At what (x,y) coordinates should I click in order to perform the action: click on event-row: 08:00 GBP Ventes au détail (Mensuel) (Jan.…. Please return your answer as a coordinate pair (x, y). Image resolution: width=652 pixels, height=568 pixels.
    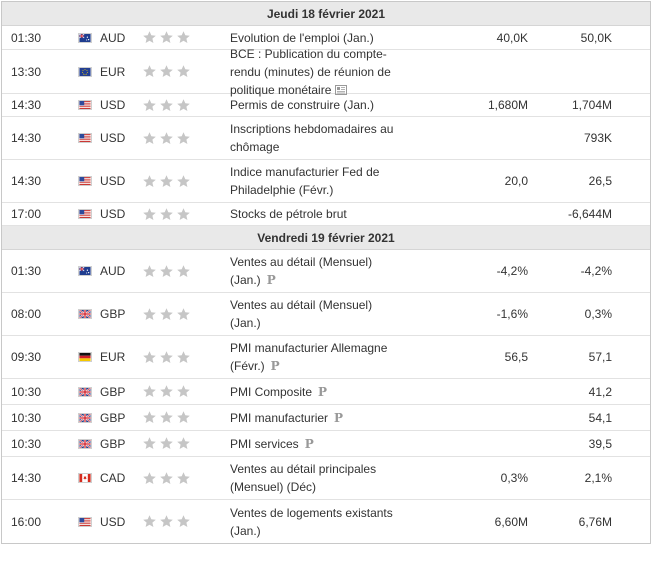
    Looking at the image, I should click on (326, 314).